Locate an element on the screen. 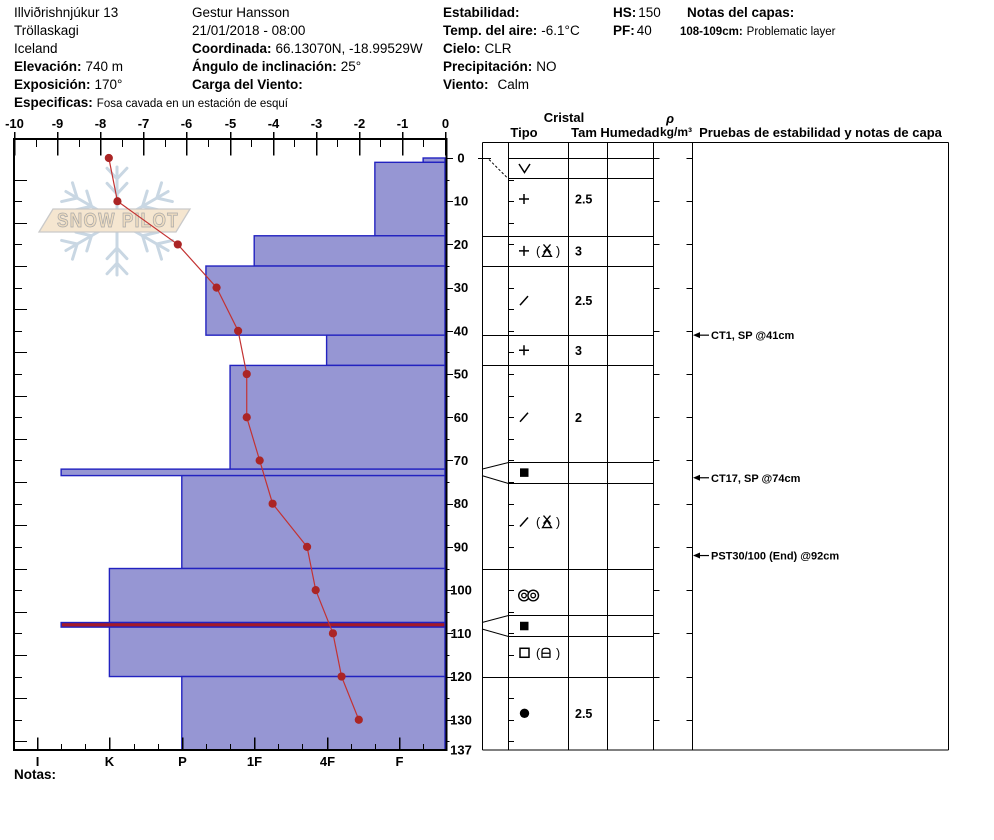 This screenshot has height=840, width=994. depth-label: 40 is located at coordinates (461, 330).